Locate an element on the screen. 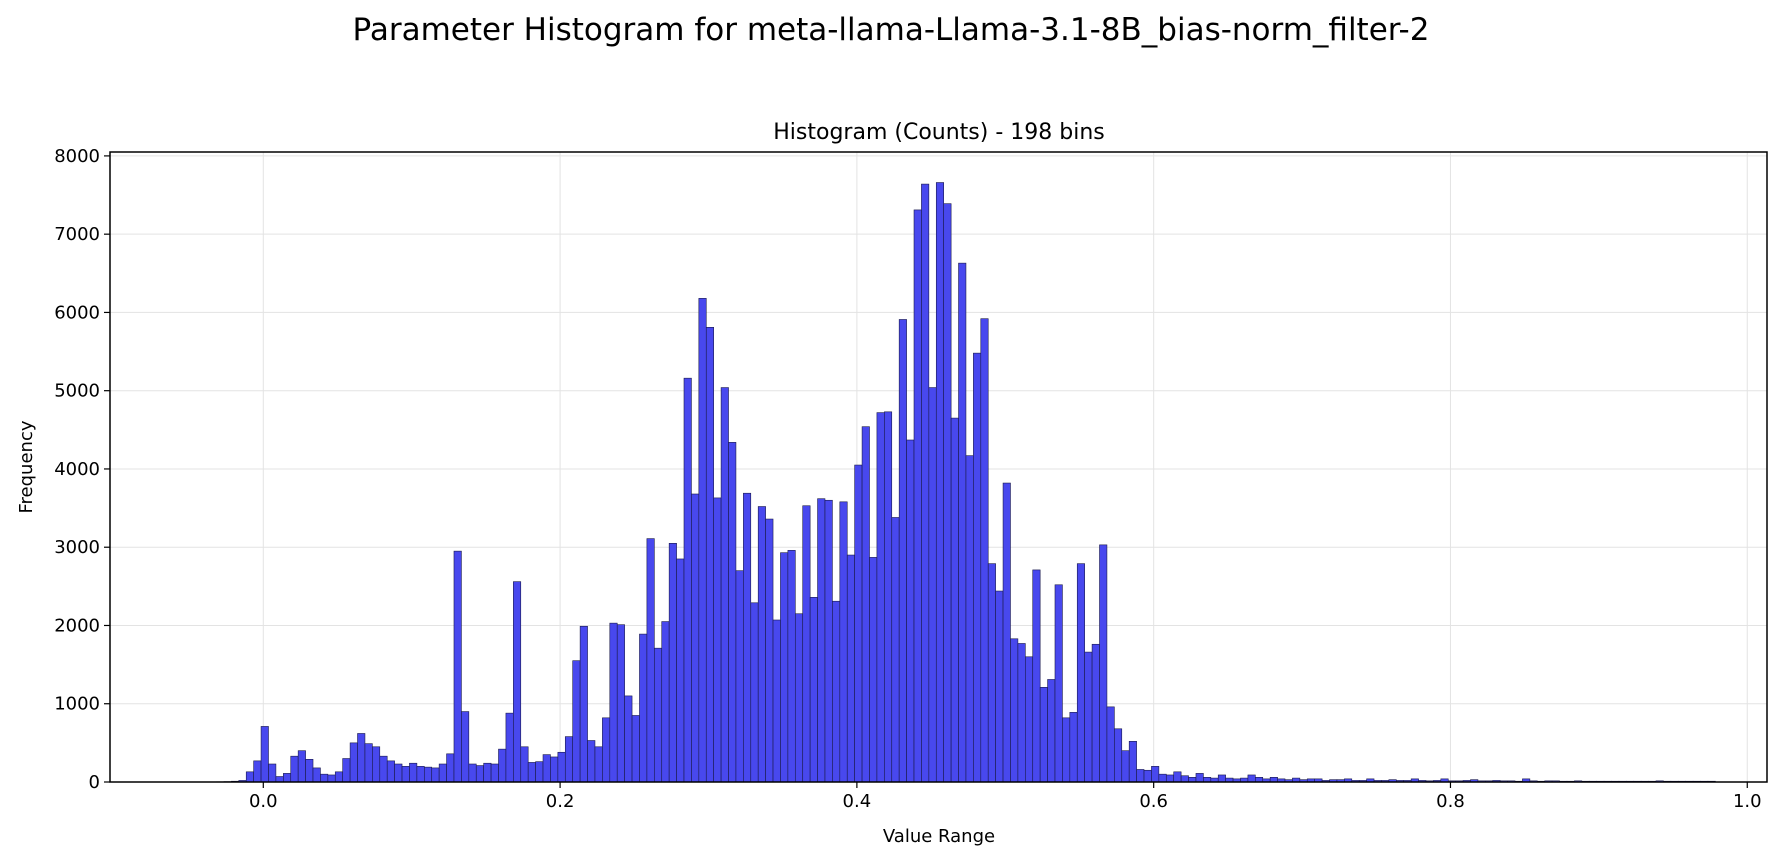  y-tick-label: 5000 is located at coordinates (77, 391).